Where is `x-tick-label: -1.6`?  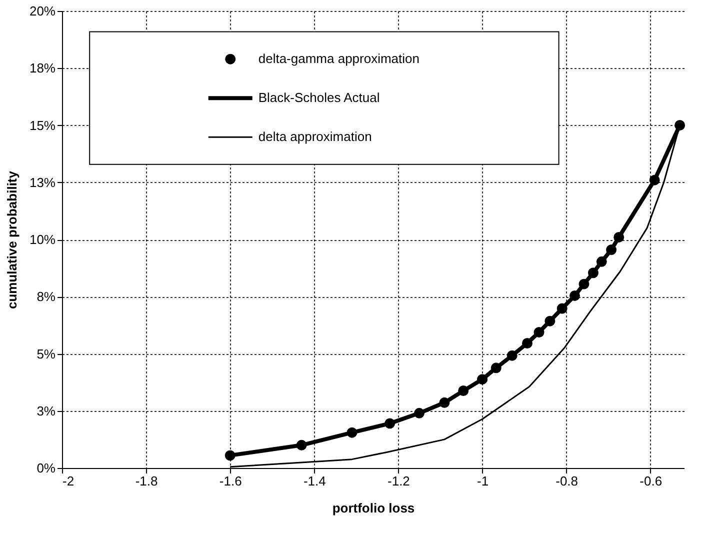 x-tick-label: -1.6 is located at coordinates (230, 481).